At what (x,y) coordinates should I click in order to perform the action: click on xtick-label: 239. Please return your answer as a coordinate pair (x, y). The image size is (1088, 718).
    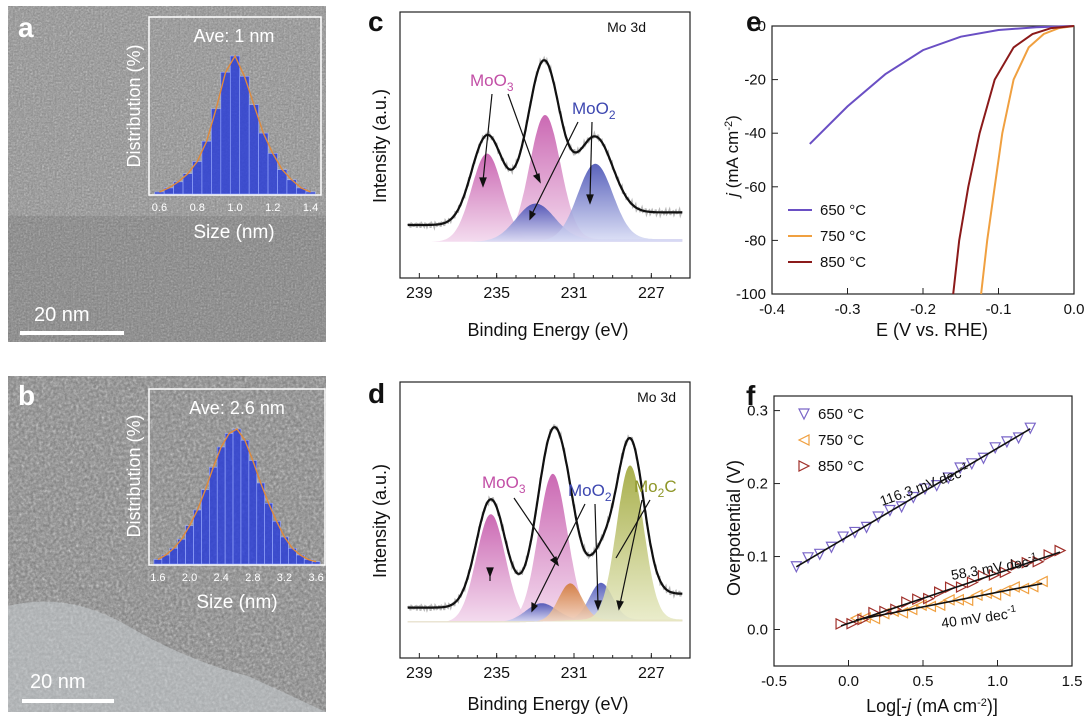
    Looking at the image, I should click on (419, 673).